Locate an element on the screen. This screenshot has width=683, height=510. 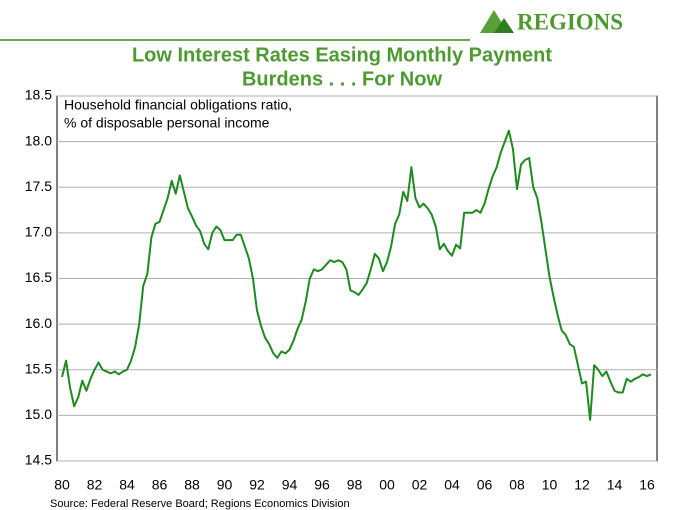
x-tick-label: 88 is located at coordinates (192, 485).